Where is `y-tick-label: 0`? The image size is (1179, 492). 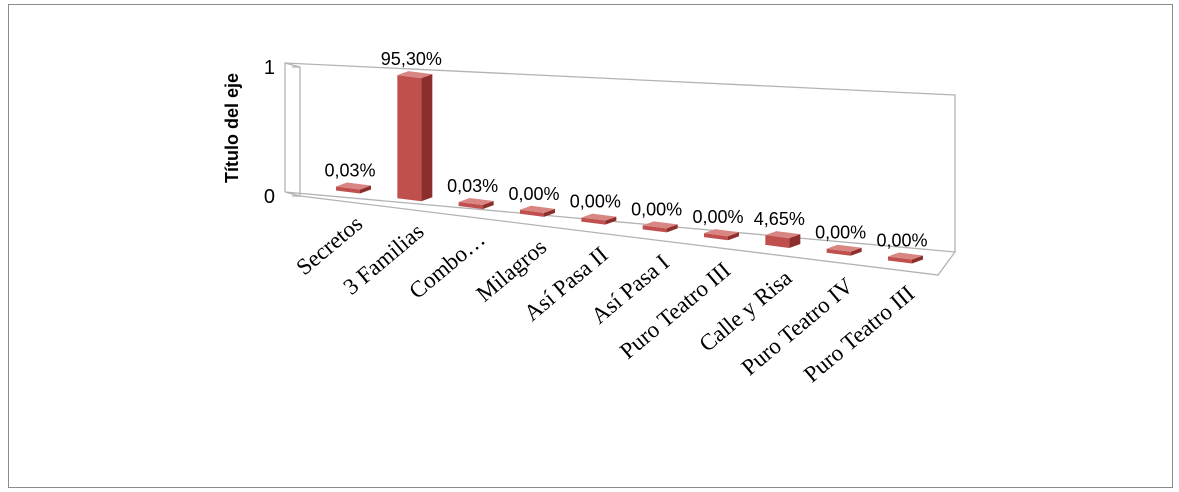
y-tick-label: 0 is located at coordinates (269, 197).